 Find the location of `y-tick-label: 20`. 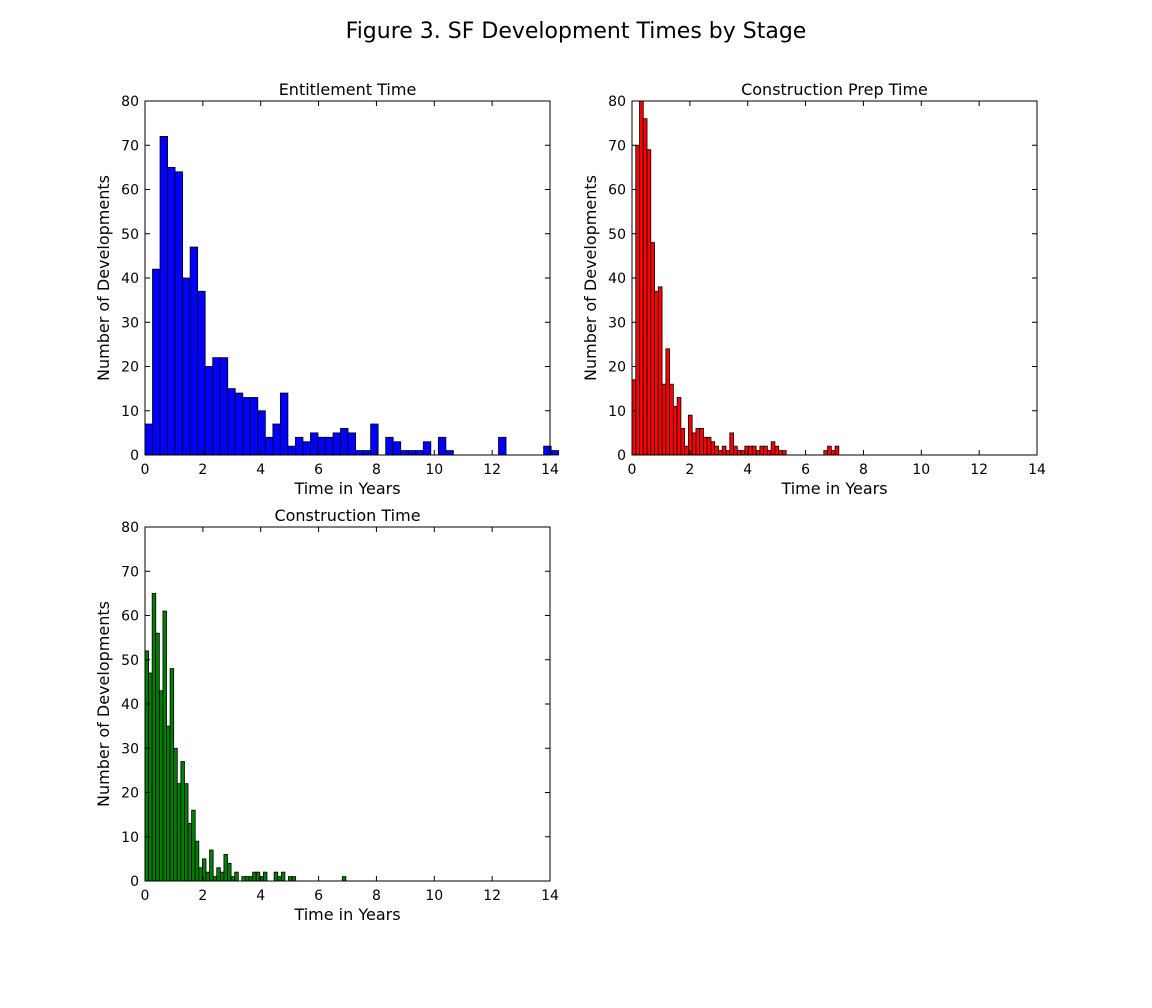

y-tick-label: 20 is located at coordinates (617, 368).